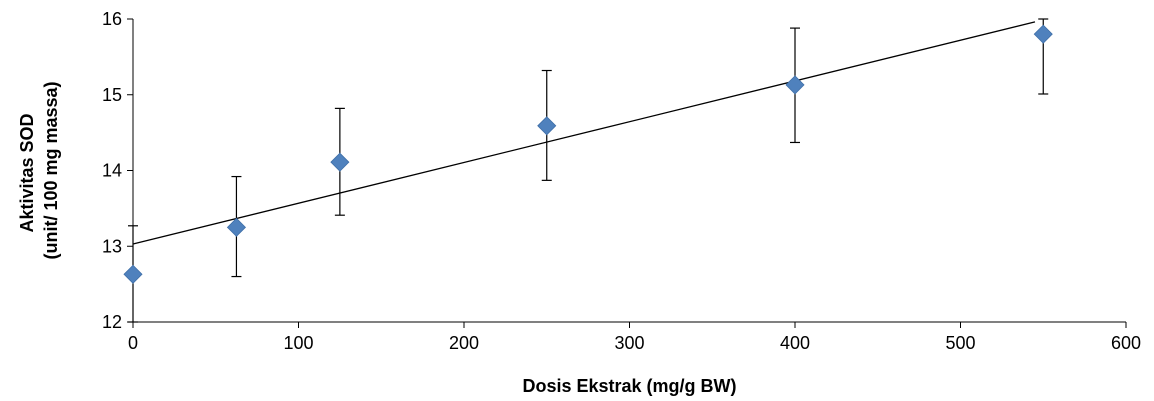 This screenshot has height=401, width=1154. Describe the element at coordinates (112, 246) in the screenshot. I see `y-tick-label: 13` at that location.